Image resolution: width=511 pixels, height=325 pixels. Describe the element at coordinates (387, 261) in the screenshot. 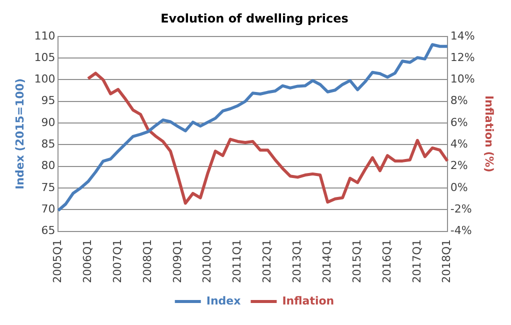

I see `x-tick-label: 2016Q1` at that location.